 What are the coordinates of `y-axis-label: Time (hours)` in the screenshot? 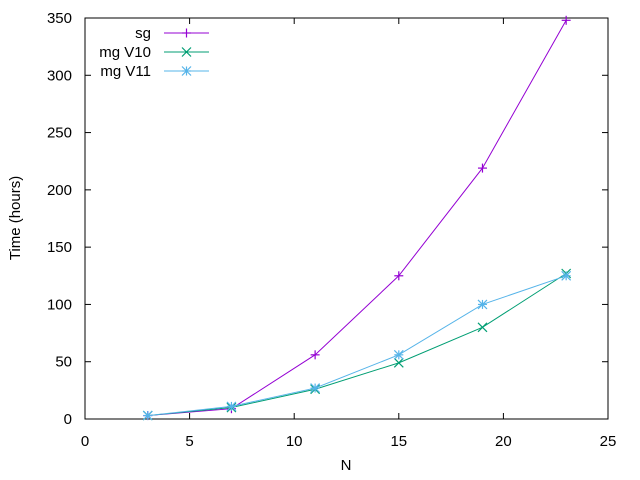 It's located at (15, 218).